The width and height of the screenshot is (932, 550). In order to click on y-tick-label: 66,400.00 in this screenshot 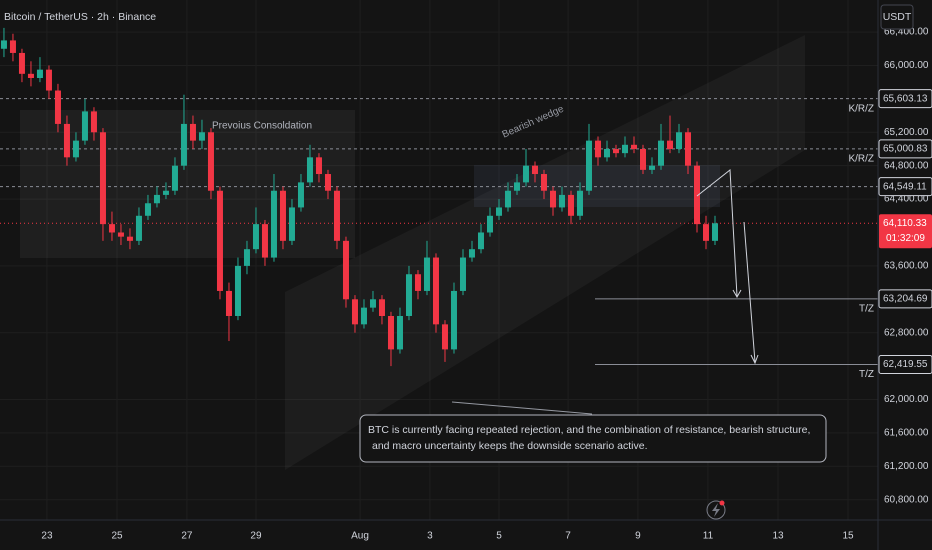, I will do `click(906, 32)`.